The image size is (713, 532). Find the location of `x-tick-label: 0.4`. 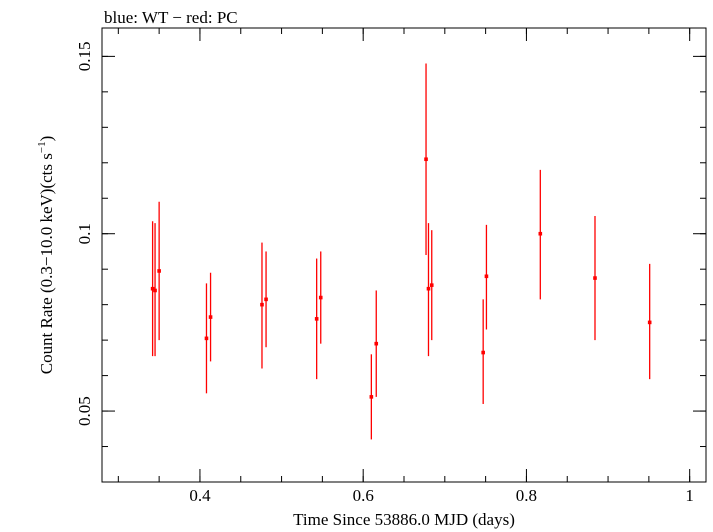

x-tick-label: 0.4 is located at coordinates (200, 495).